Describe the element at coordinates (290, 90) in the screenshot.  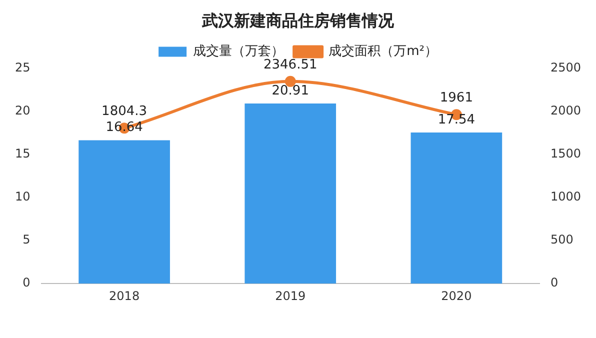
I see `data-label: 20.91` at that location.